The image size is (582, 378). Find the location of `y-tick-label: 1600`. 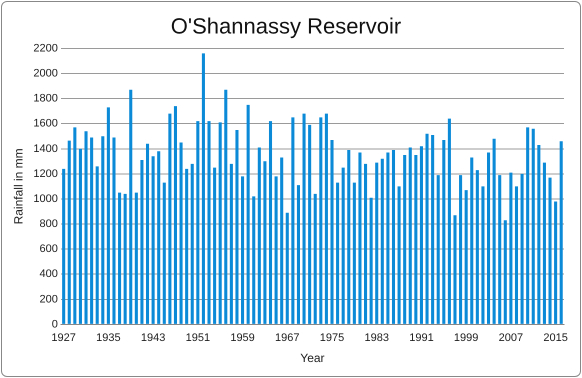

y-tick-label: 1600 is located at coordinates (45, 124).